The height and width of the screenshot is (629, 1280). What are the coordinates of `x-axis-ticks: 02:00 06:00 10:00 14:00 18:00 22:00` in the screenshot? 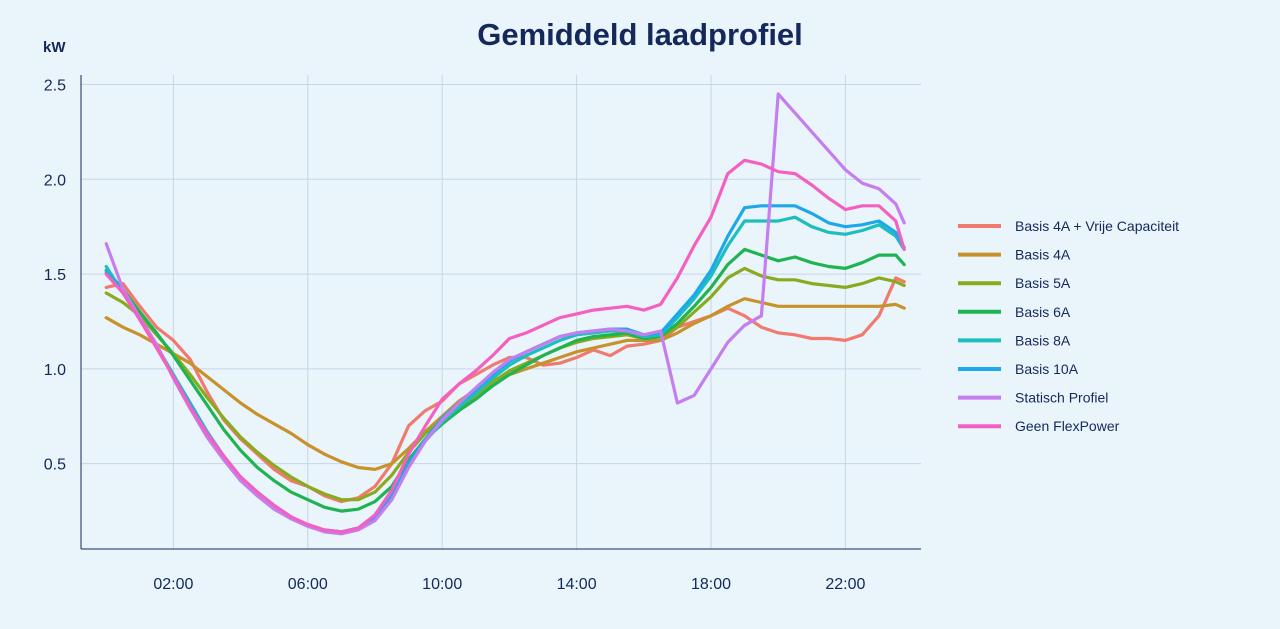 It's located at (509, 584).